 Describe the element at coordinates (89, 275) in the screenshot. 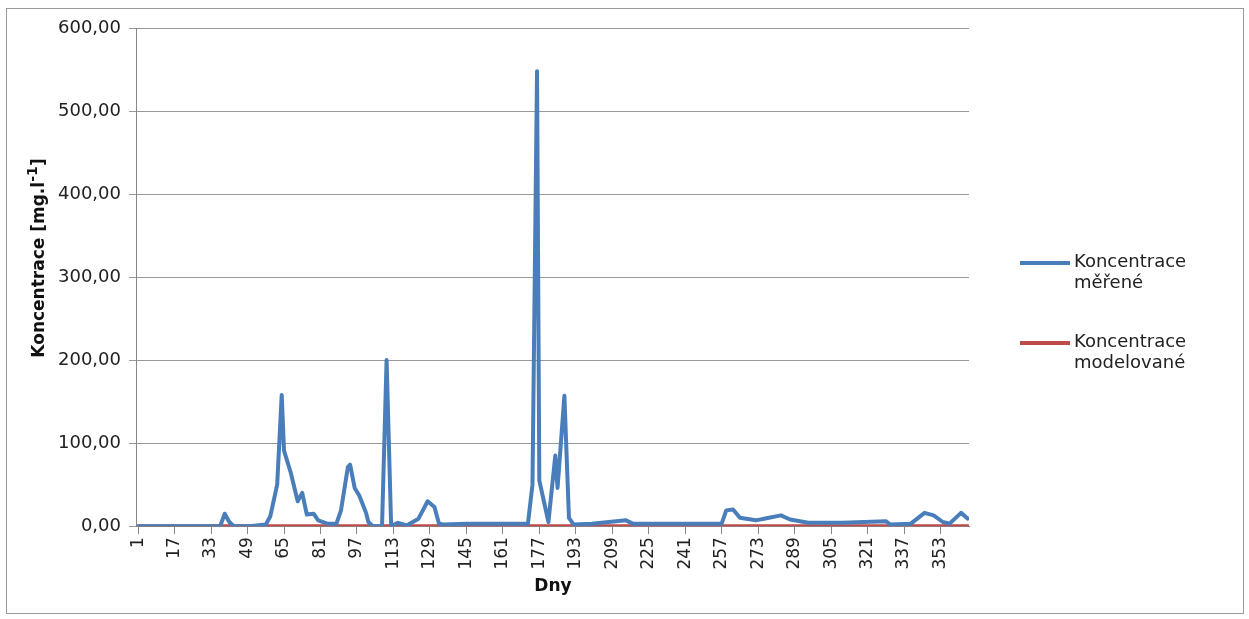

I see `y-tick-label: 300,00` at that location.